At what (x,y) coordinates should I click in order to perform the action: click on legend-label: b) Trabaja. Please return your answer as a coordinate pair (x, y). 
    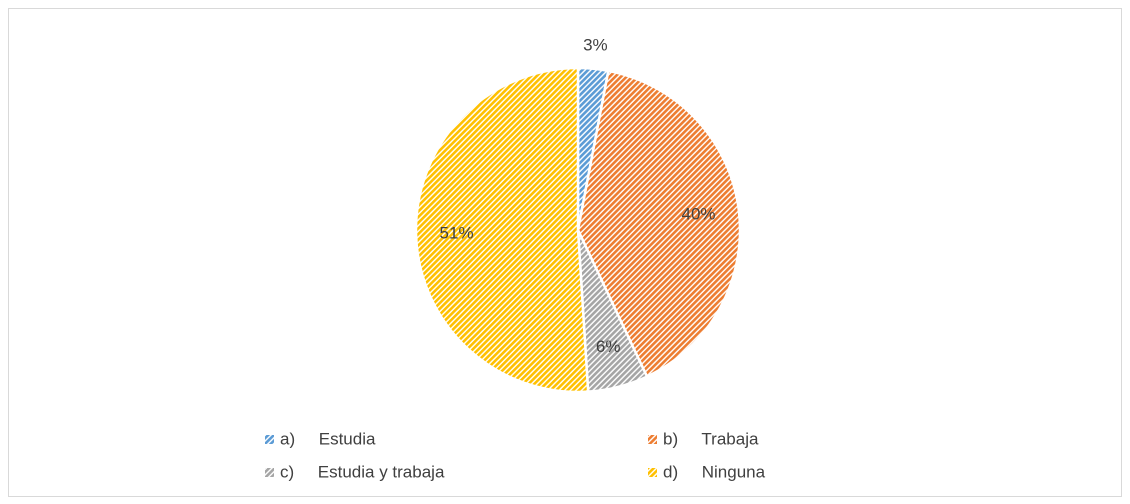
    Looking at the image, I should click on (711, 438).